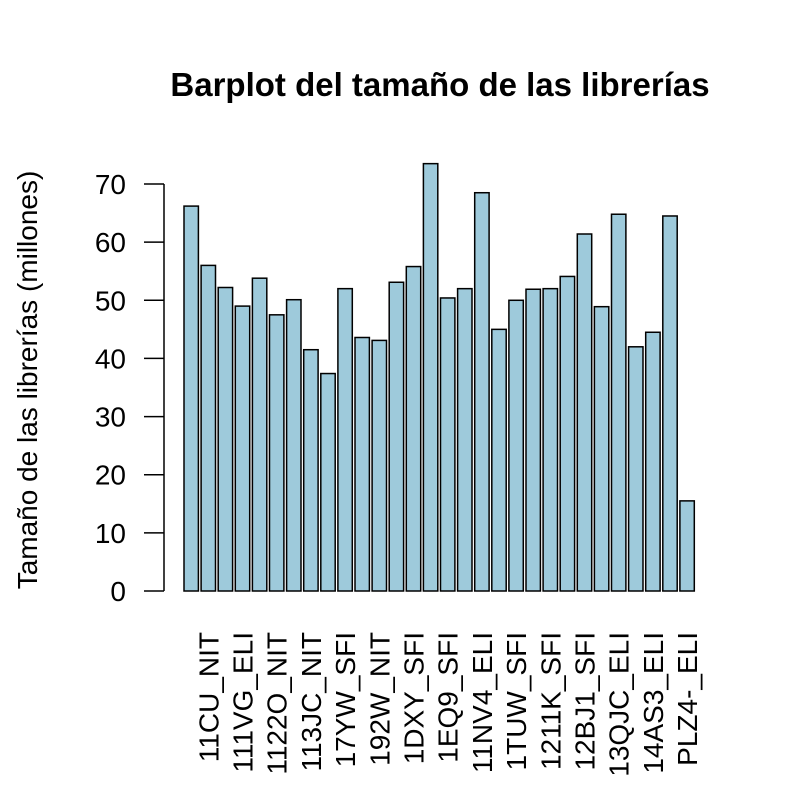 The image size is (800, 800). Describe the element at coordinates (118, 591) in the screenshot. I see `y-tick-label: 0` at that location.